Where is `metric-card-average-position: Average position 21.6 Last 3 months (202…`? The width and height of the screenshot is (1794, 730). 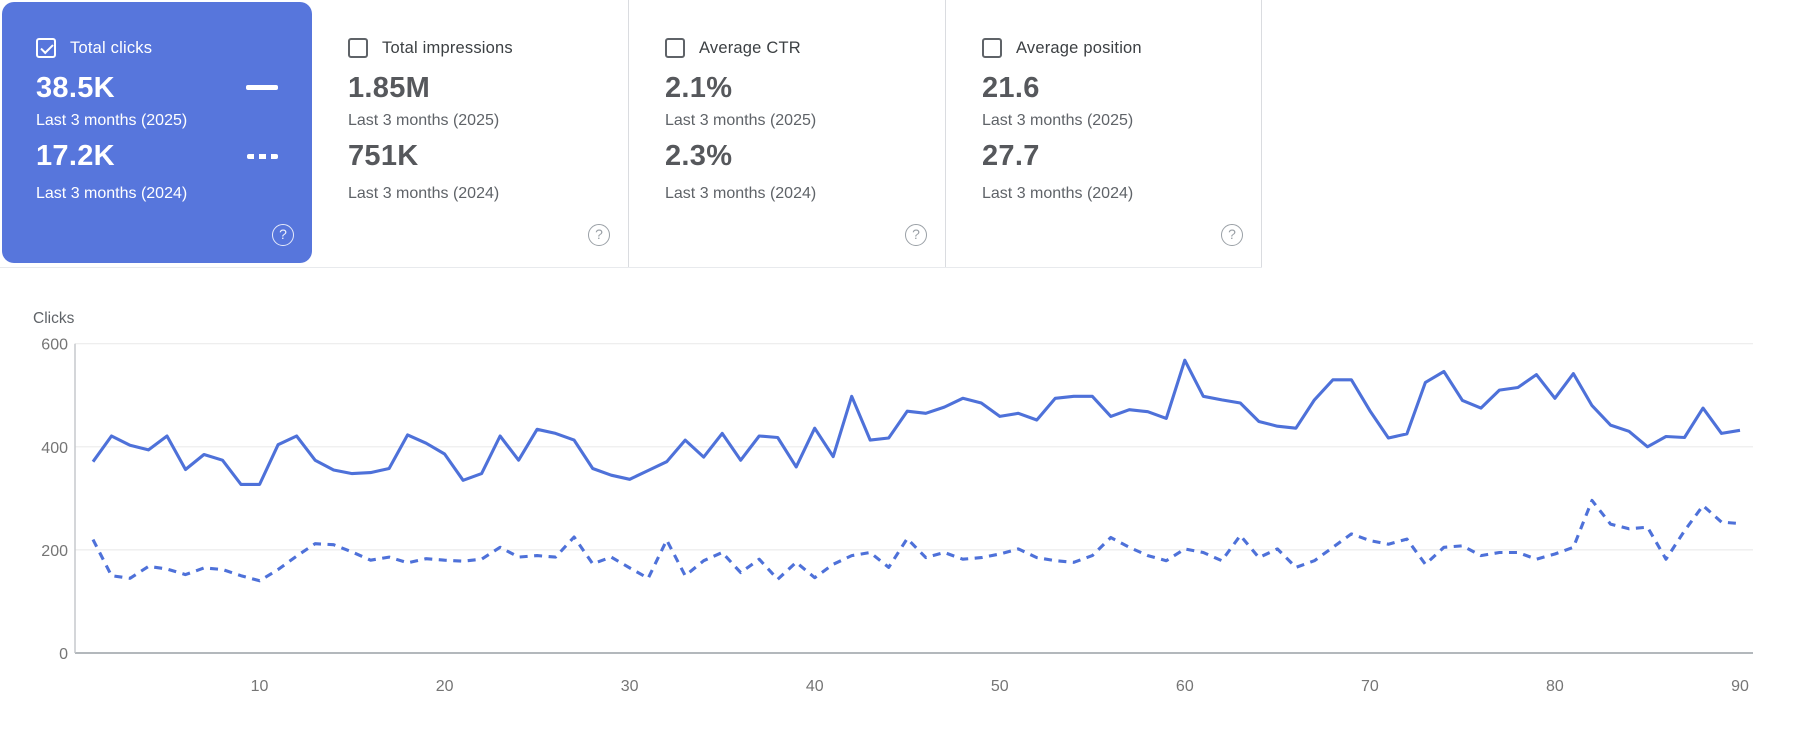
metric-card-average-position: Average position 21.6 Last 3 months (202… is located at coordinates (1103, 134).